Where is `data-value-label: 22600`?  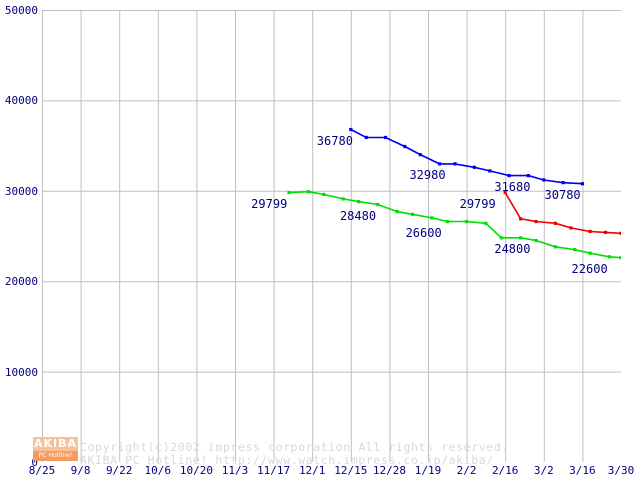 data-value-label: 22600 is located at coordinates (589, 268).